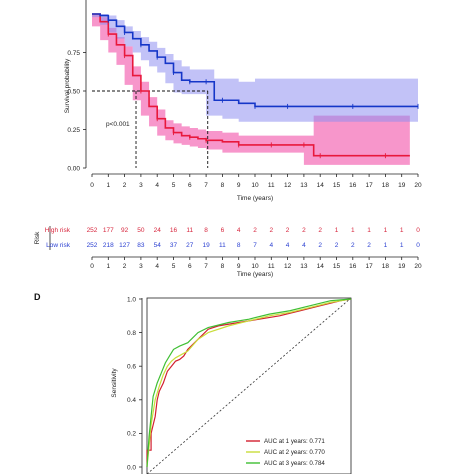 This screenshot has width=474, height=474. What do you see at coordinates (58, 230) in the screenshot?
I see `risk-row-label-high: High risk` at bounding box center [58, 230].